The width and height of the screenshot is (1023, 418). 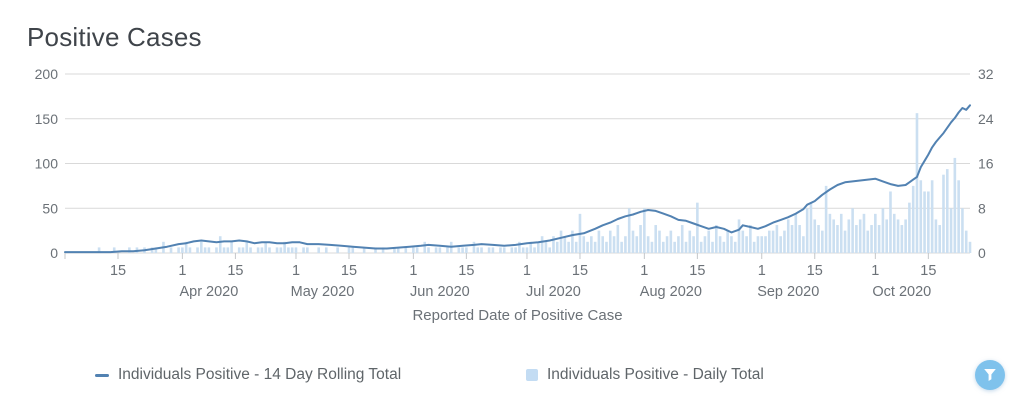 What do you see at coordinates (671, 292) in the screenshot?
I see `svg-text: Aug 2020` at bounding box center [671, 292].